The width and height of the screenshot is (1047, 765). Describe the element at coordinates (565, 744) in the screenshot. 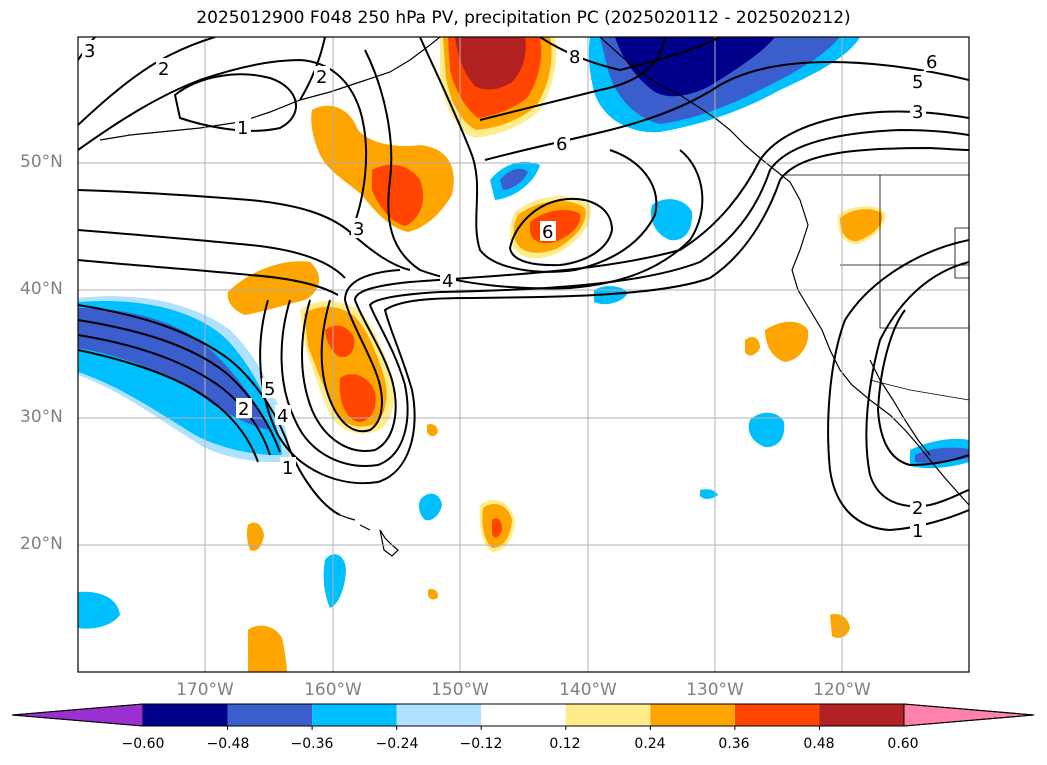

I see `colorbar-tick-label: 0.12` at that location.